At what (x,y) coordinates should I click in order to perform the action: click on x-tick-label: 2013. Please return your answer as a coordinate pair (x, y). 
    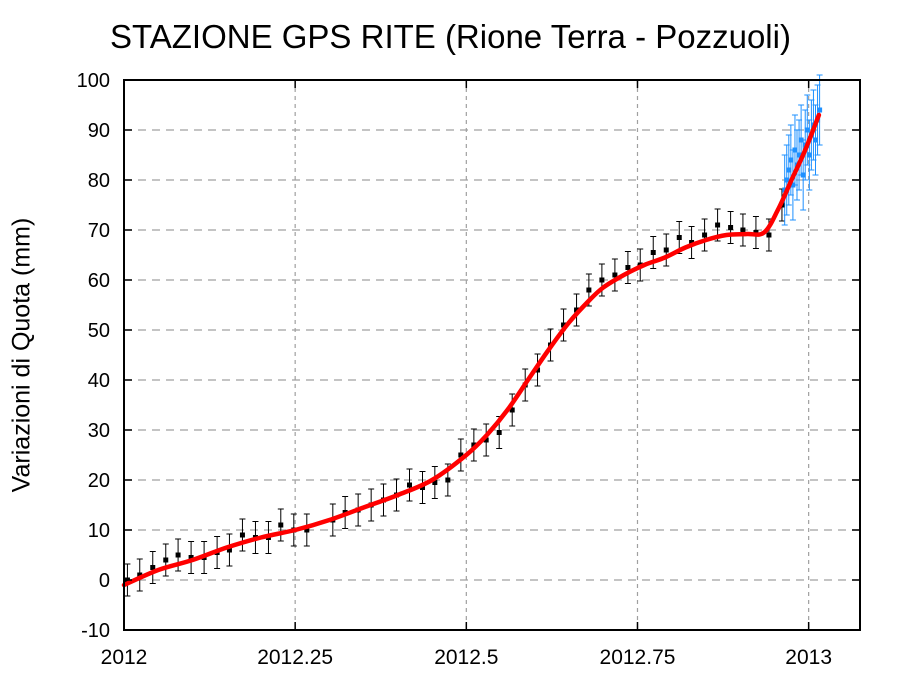
    Looking at the image, I should click on (808, 657).